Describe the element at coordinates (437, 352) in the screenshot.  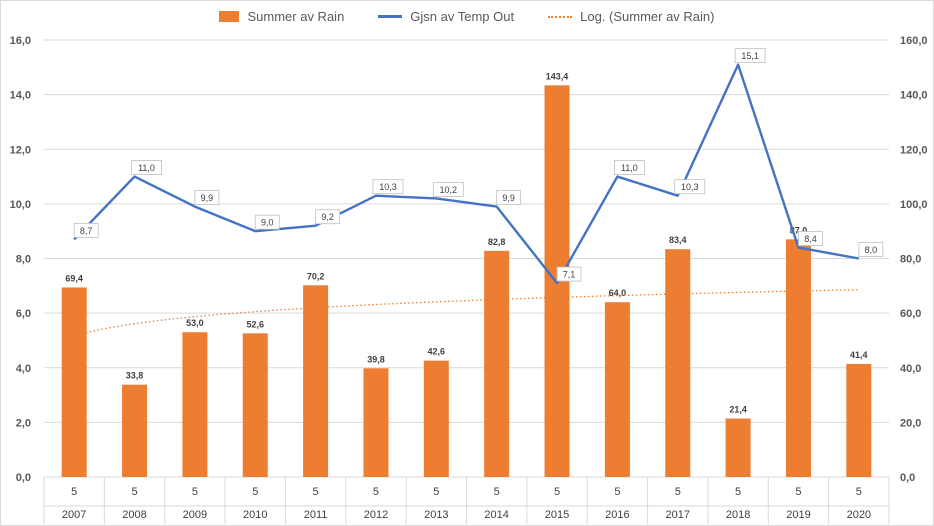
I see `bar-data-label: 42,6` at that location.